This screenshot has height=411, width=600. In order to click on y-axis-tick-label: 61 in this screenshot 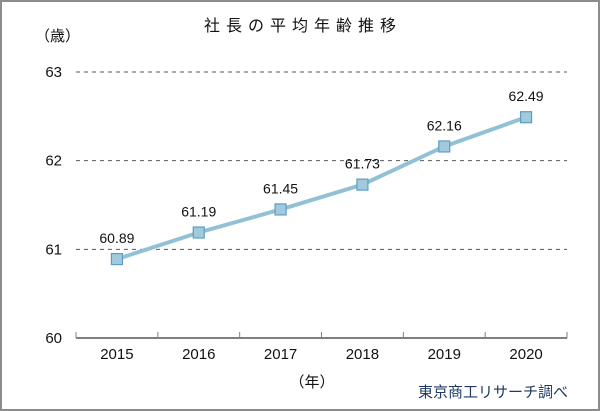, I will do `click(53, 249)`.